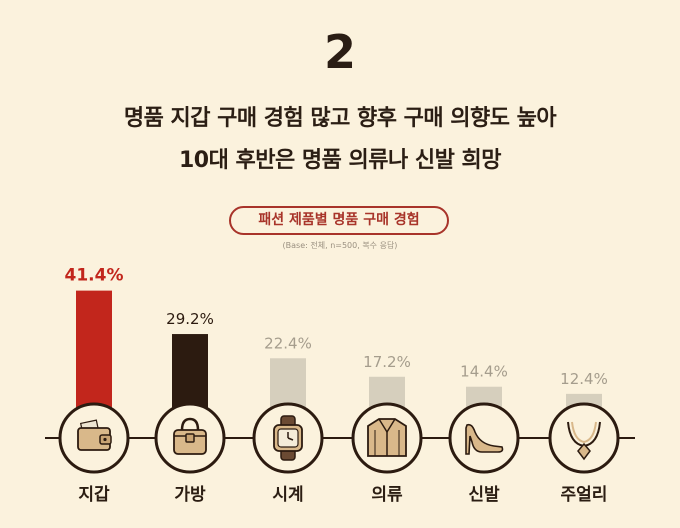  Describe the element at coordinates (190, 436) in the screenshot. I see `handbag-icon` at that location.